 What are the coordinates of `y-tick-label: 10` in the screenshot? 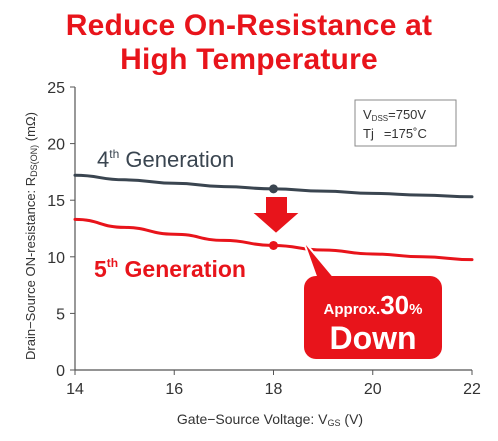 It's located at (56, 258).